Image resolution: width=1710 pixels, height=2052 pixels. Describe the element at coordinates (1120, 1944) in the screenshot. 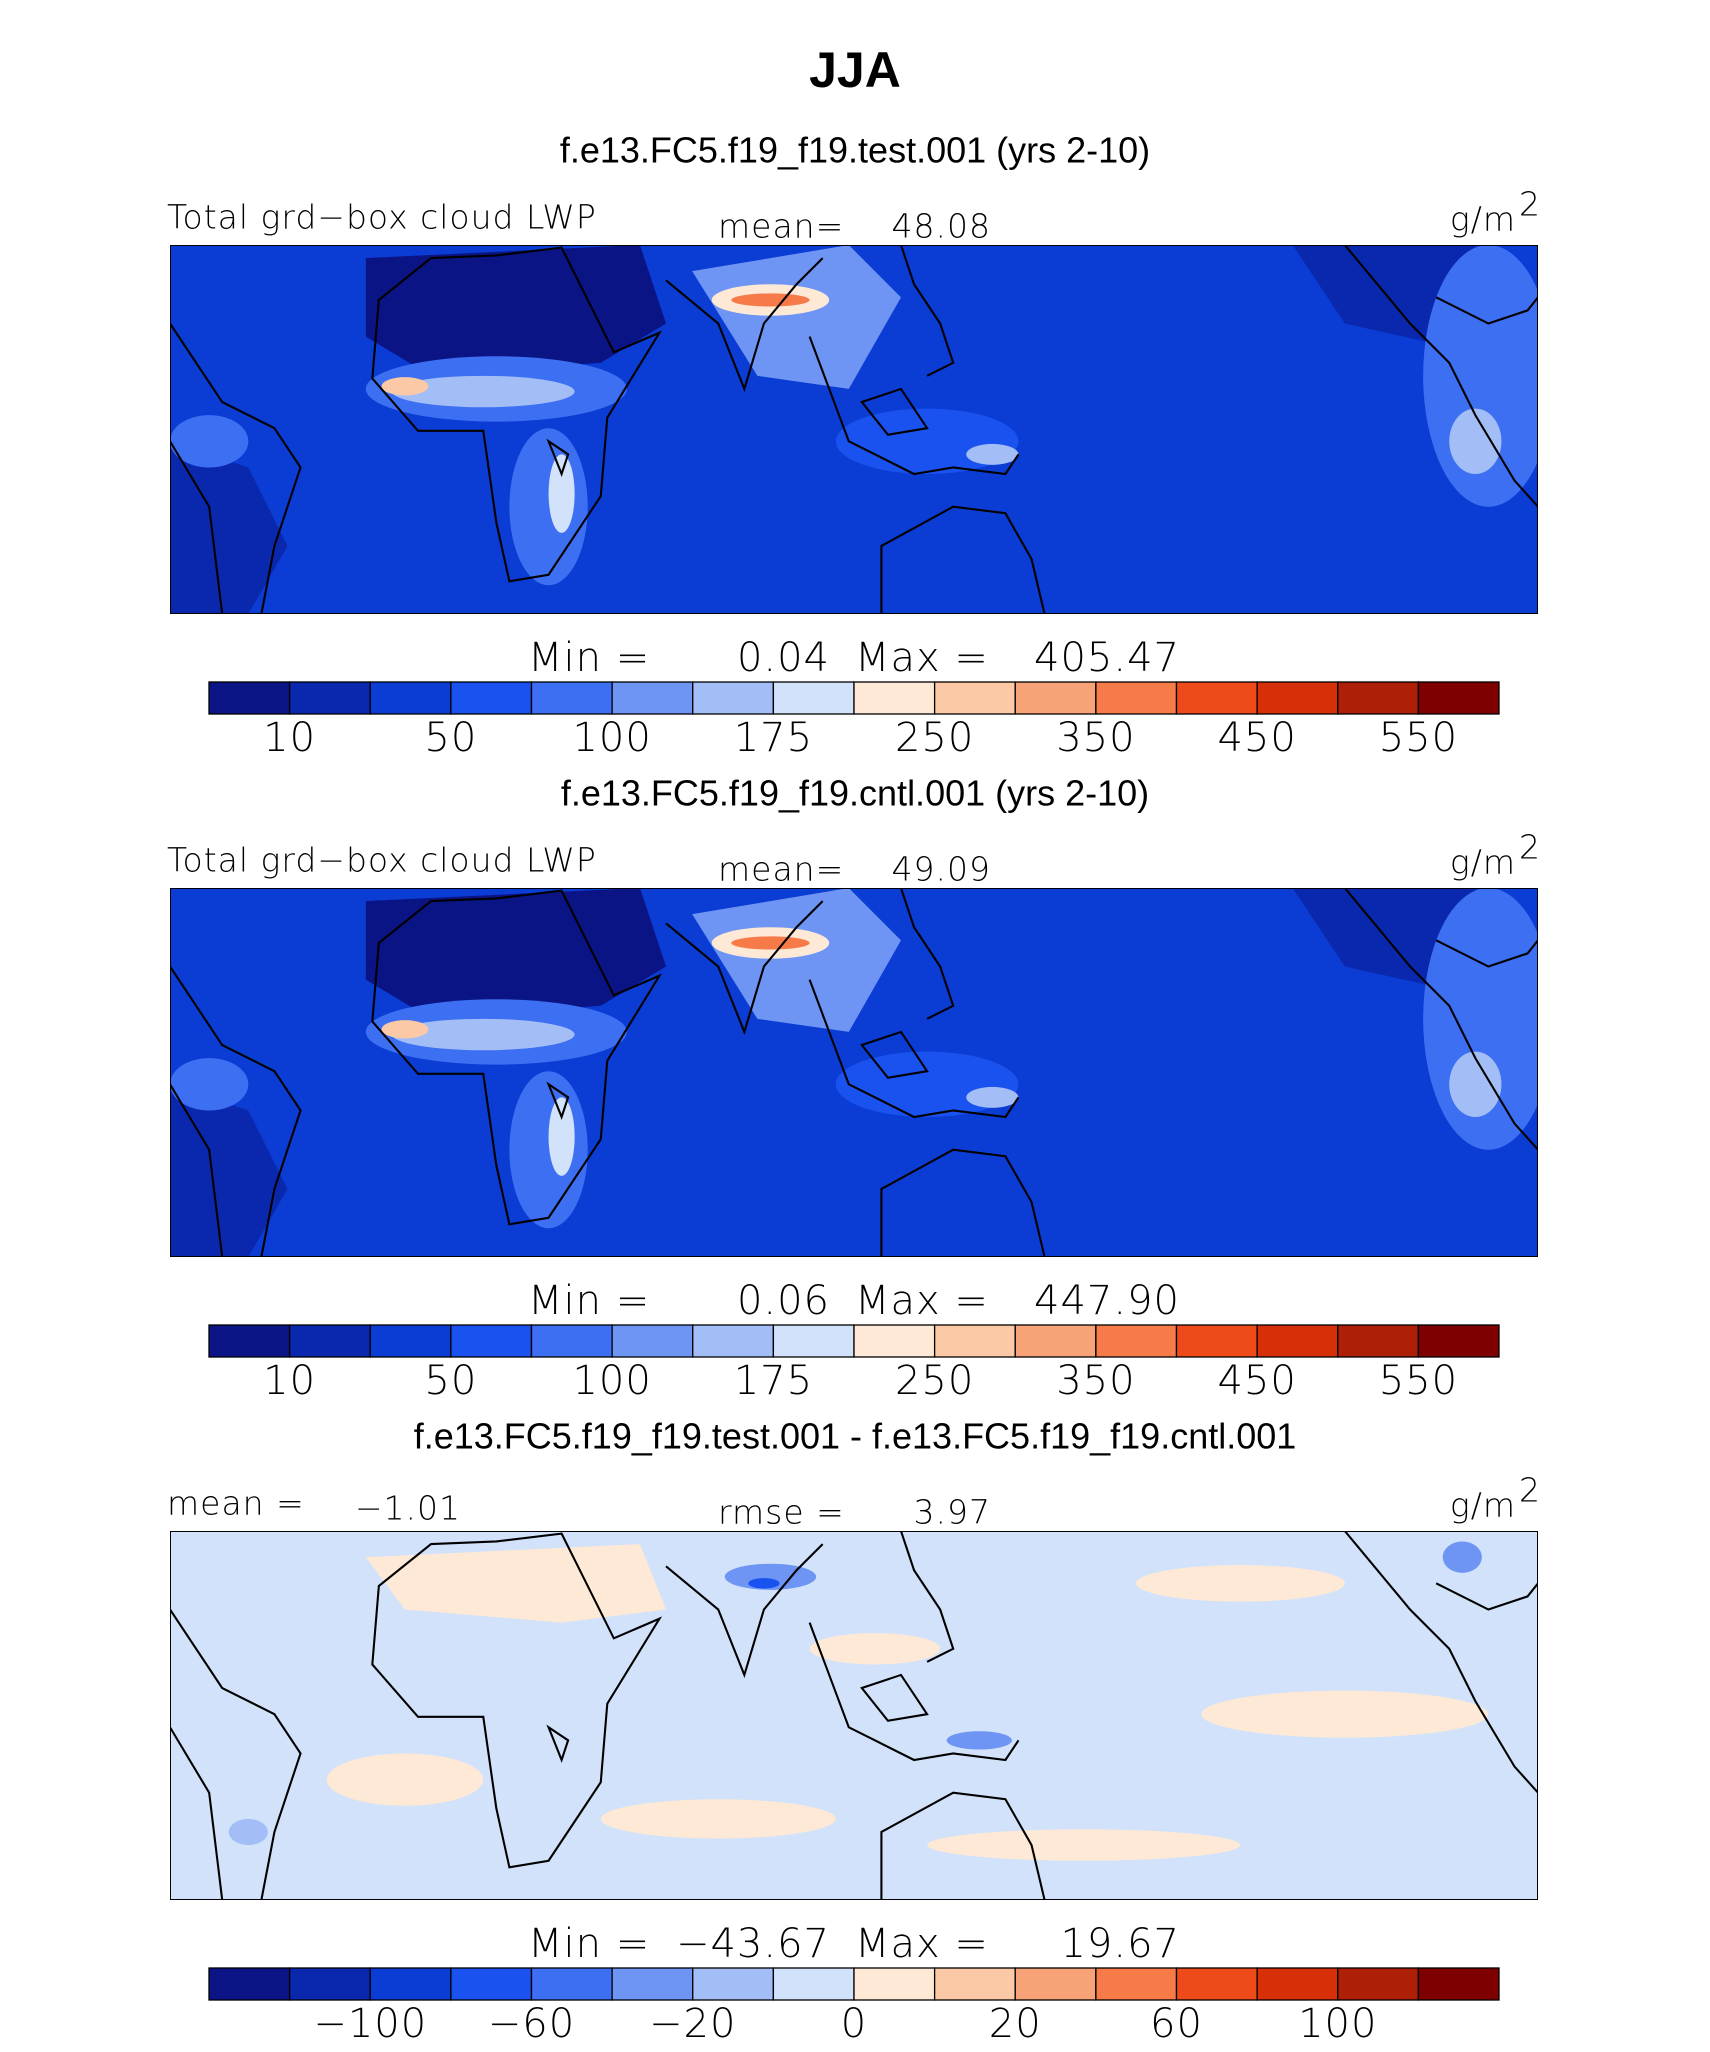

I see `max-value: 19.67` at that location.